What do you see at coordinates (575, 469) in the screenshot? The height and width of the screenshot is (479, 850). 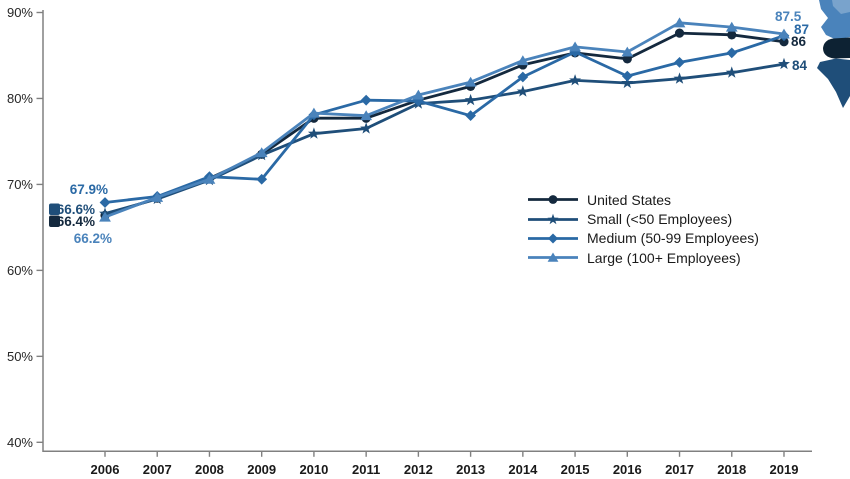 I see `x-tick-label: 2015` at bounding box center [575, 469].